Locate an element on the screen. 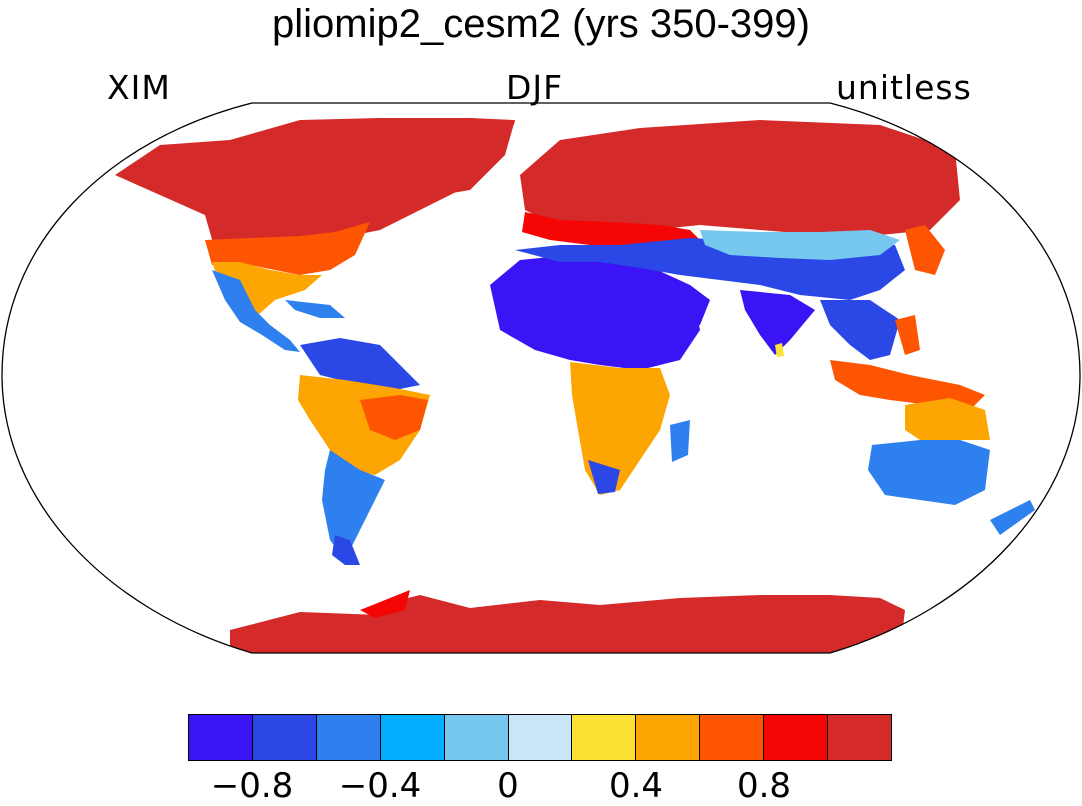  africa-north is located at coordinates (595, 312).